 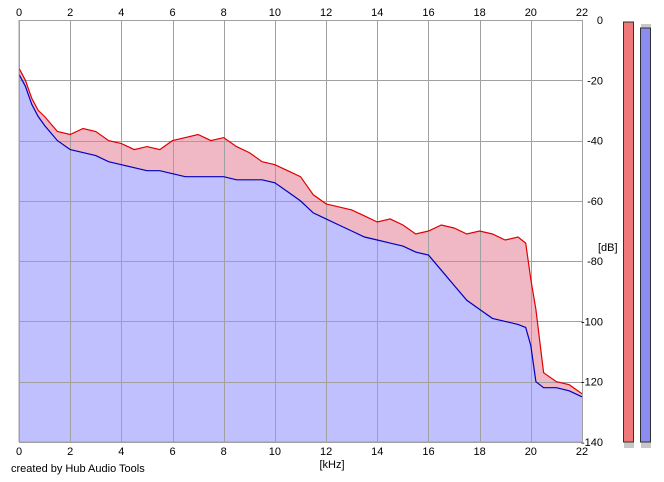 What do you see at coordinates (326, 452) in the screenshot?
I see `x-tick-label-bottom: 12` at bounding box center [326, 452].